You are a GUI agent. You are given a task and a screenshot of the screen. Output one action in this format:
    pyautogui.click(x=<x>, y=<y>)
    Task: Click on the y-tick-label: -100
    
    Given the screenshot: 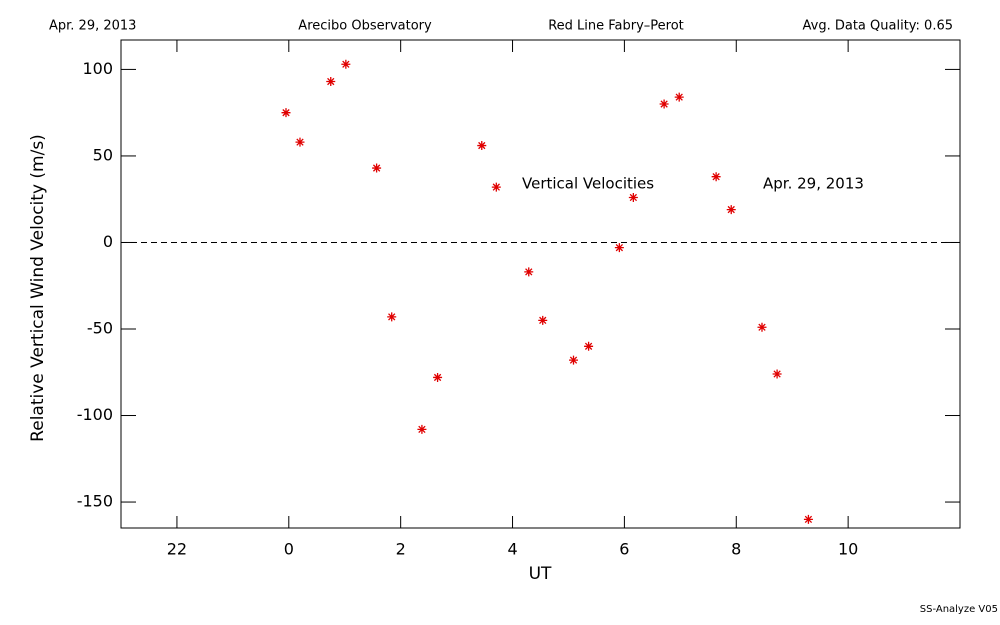 What is the action you would take?
    pyautogui.click(x=95, y=414)
    